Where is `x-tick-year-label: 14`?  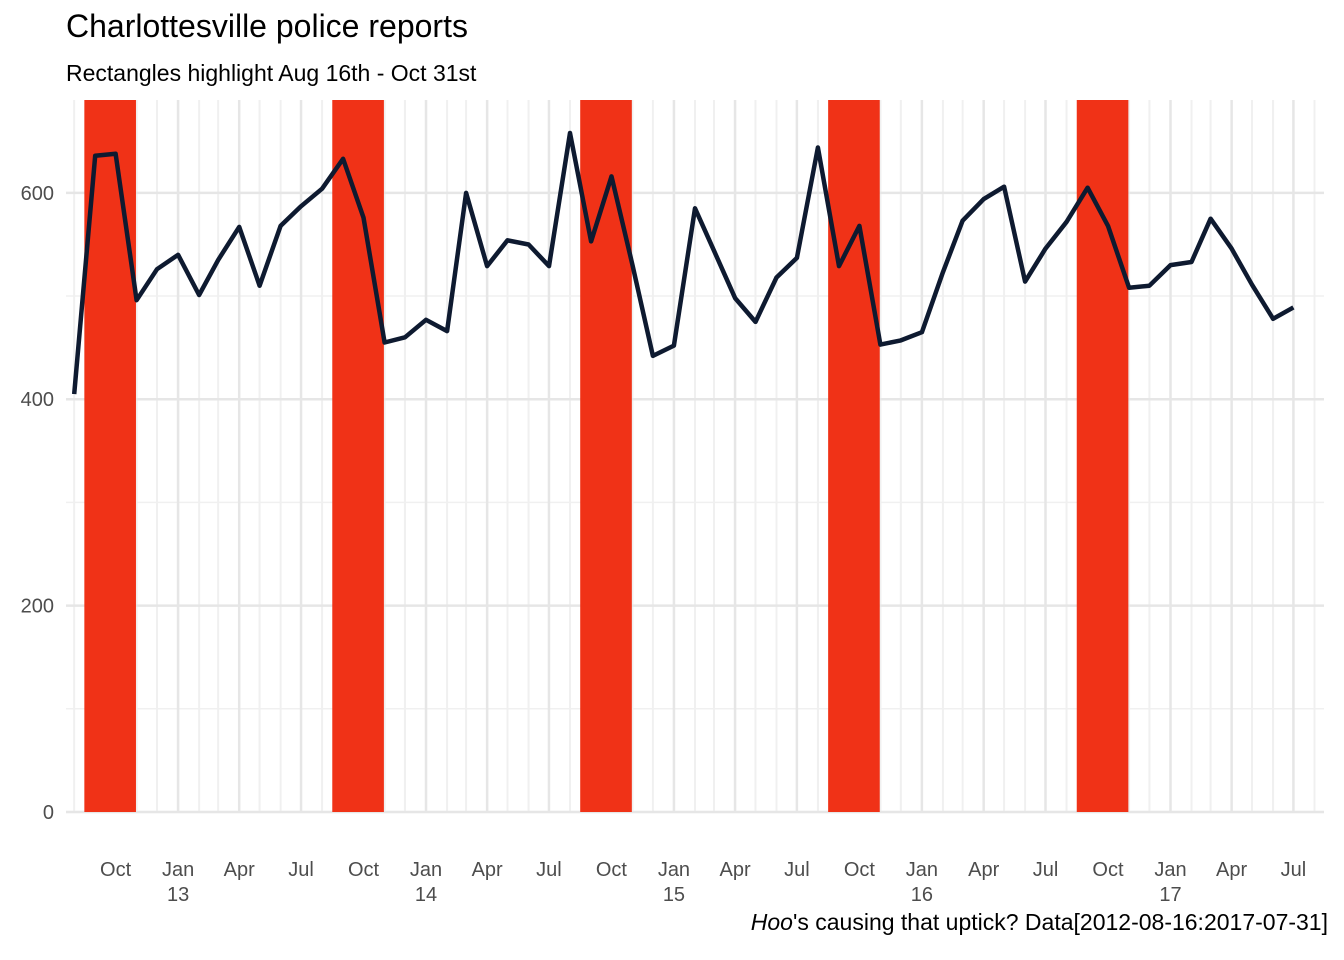
x-tick-year-label: 14 is located at coordinates (426, 895).